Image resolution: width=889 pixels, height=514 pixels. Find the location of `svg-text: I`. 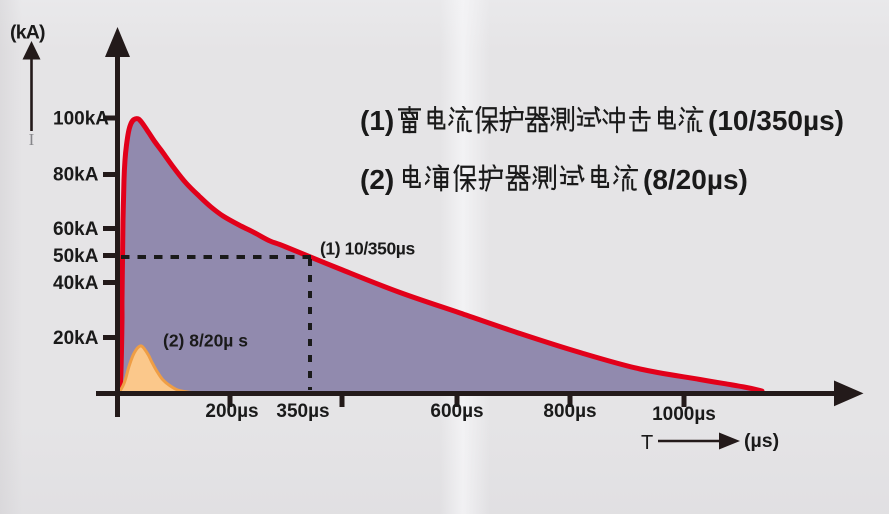

svg-text: I is located at coordinates (32, 139).